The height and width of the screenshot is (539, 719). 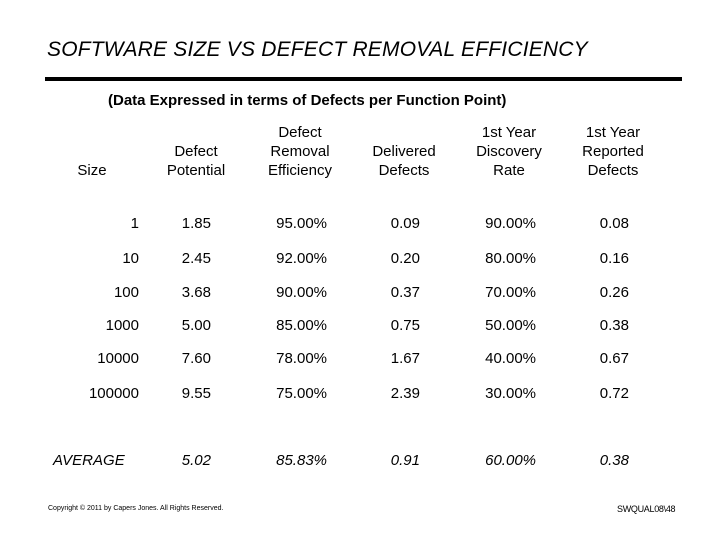 What do you see at coordinates (510, 460) in the screenshot?
I see `average-cell: 60.00%` at bounding box center [510, 460].